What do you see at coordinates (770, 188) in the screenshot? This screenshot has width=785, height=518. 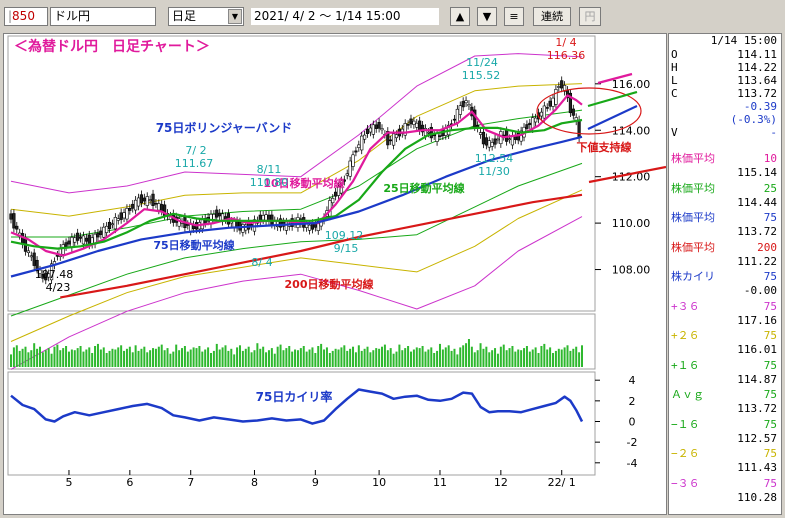 I see `indicator-period: 25` at bounding box center [770, 188].